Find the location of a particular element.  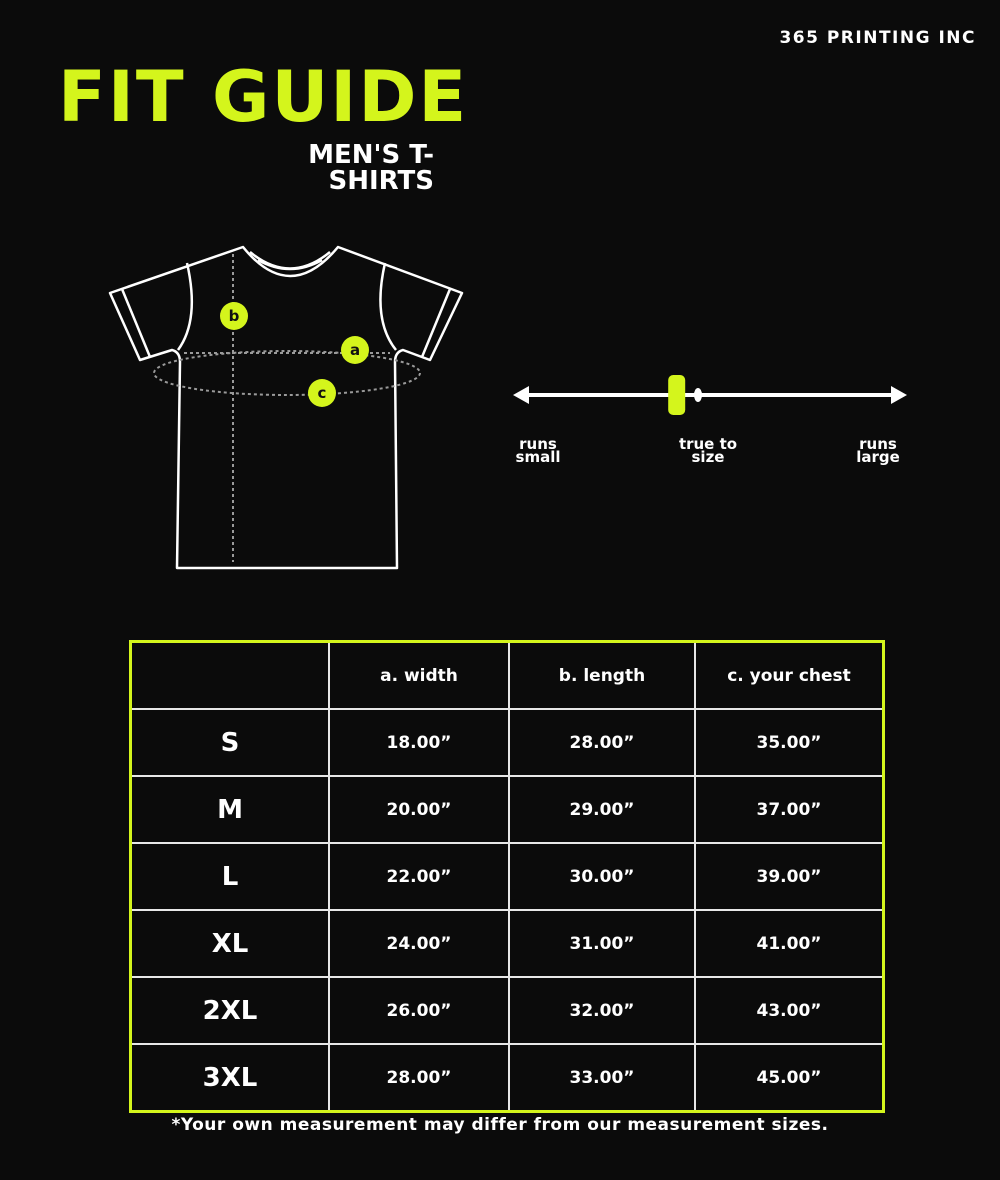

table-row: L 22.00” 30.00” 39.00” is located at coordinates (507, 876).